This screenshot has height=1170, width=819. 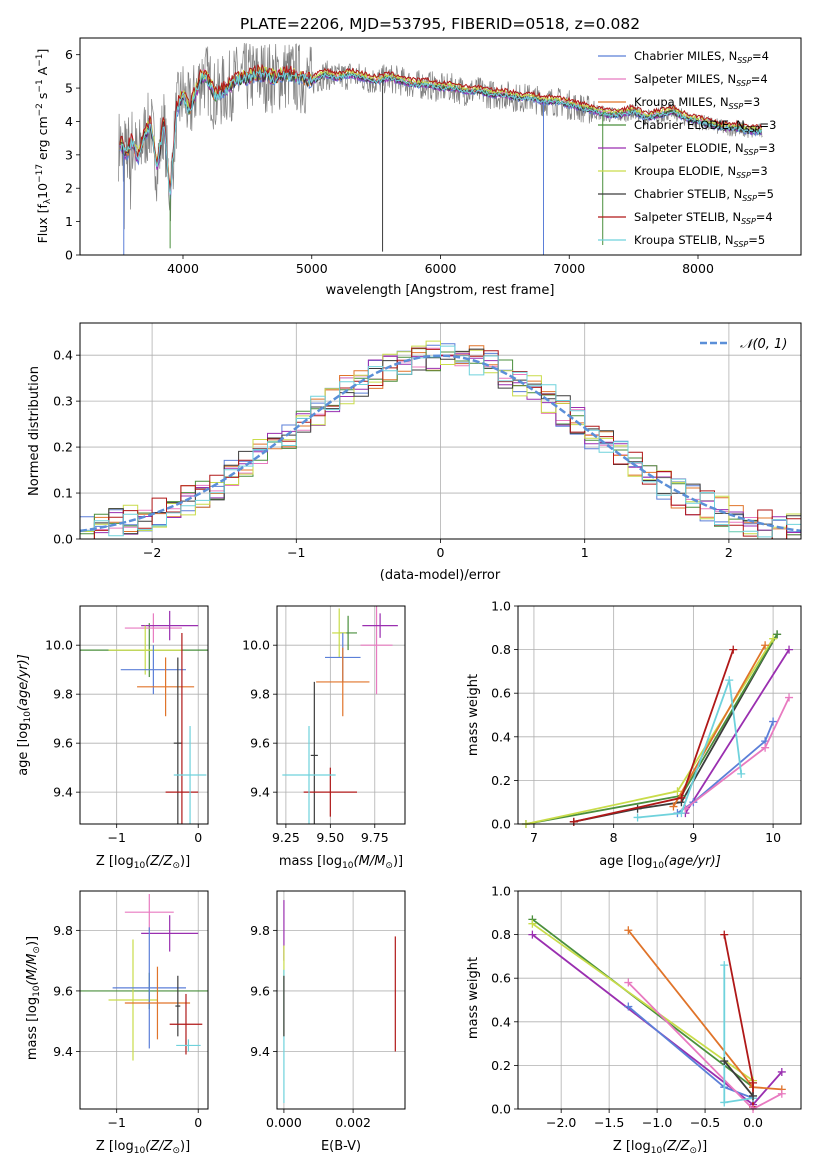 What do you see at coordinates (705, 126) in the screenshot?
I see `legend-label: Chabrier ELODIE, NSSP=3` at bounding box center [705, 126].